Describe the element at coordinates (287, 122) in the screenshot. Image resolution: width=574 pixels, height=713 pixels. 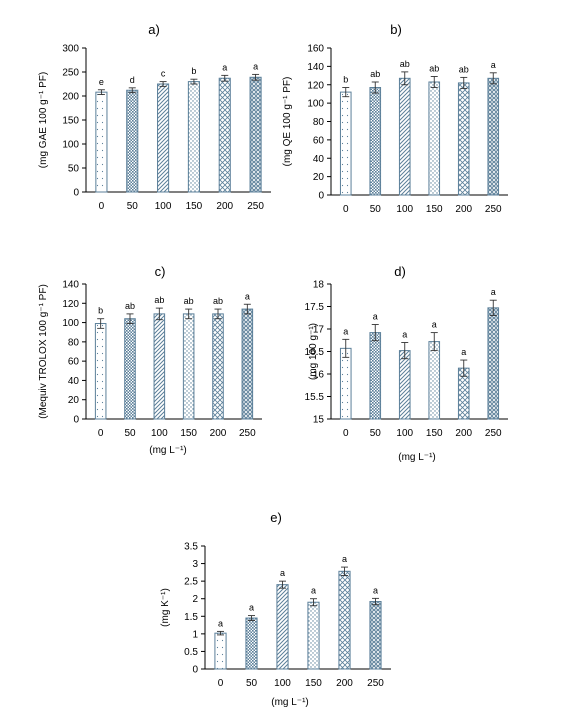
I see `y-axis-label: (mg QE 100 g⁻¹ PF)` at that location.